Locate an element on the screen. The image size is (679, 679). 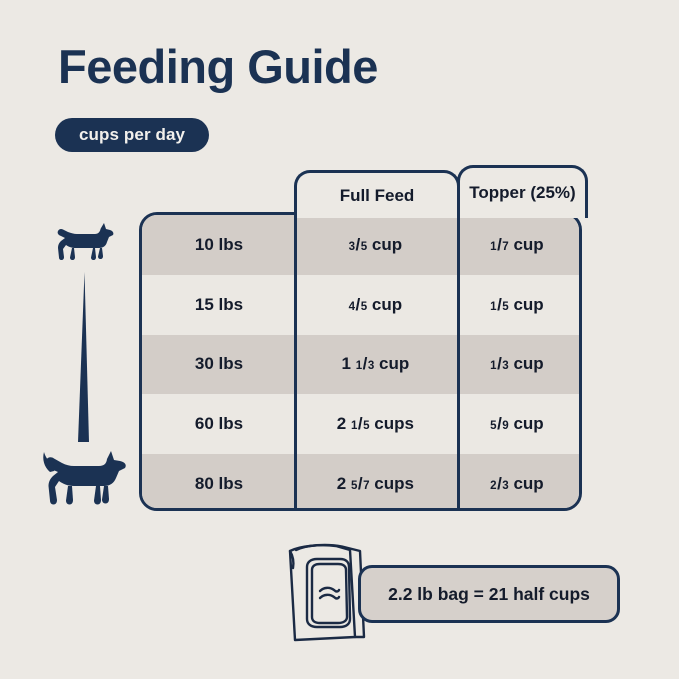
small-dog-silhouette-icon is located at coordinates (84, 245).